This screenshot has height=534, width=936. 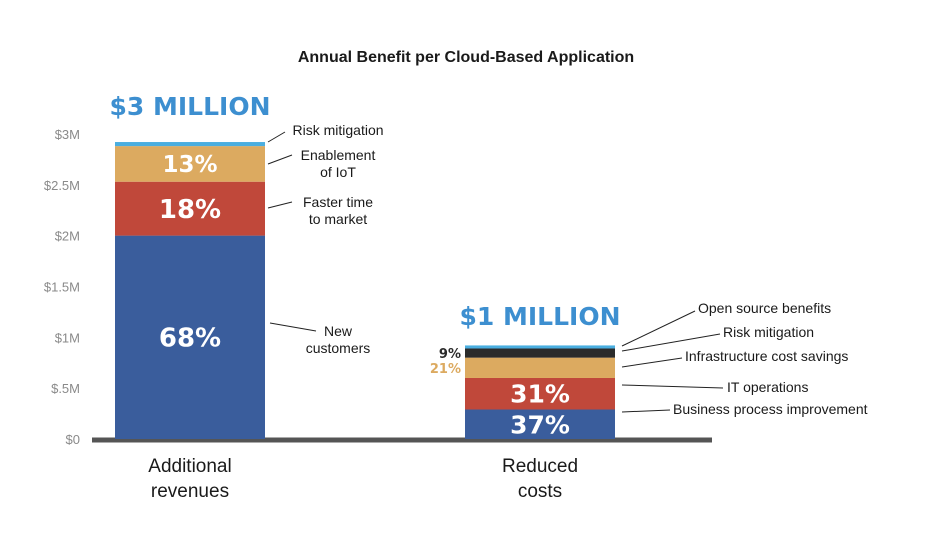 I want to click on data-label: 31%, so click(x=540, y=394).